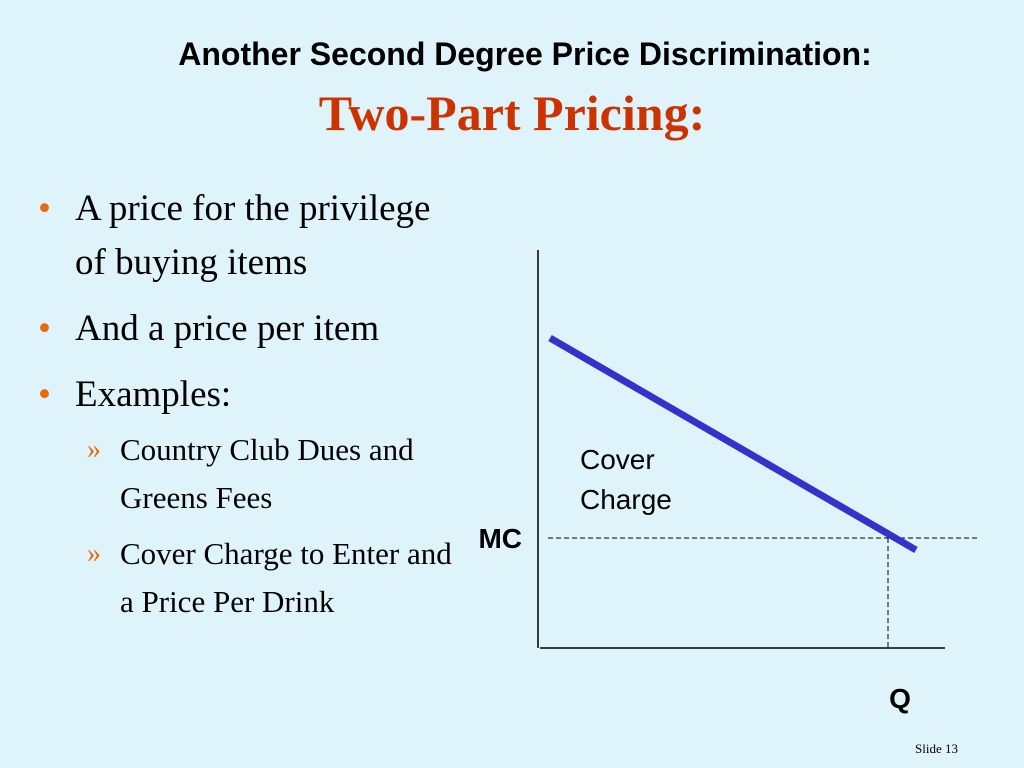  Describe the element at coordinates (936, 748) in the screenshot. I see `slide-number: Slide 13` at that location.